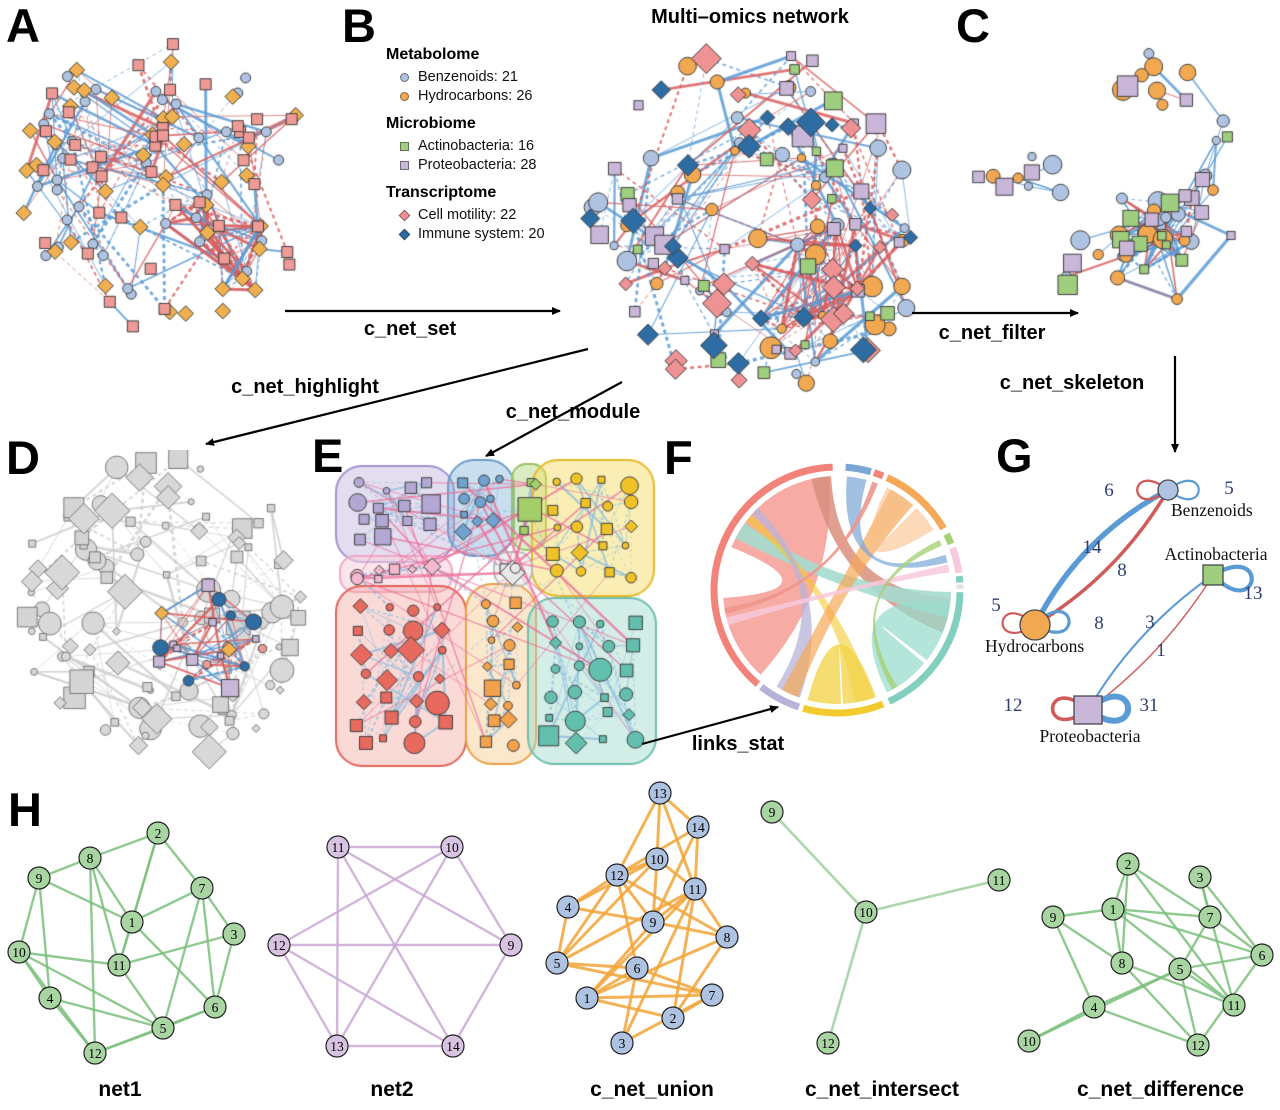  I want to click on small-net-node-label: 14, so click(453, 1046).